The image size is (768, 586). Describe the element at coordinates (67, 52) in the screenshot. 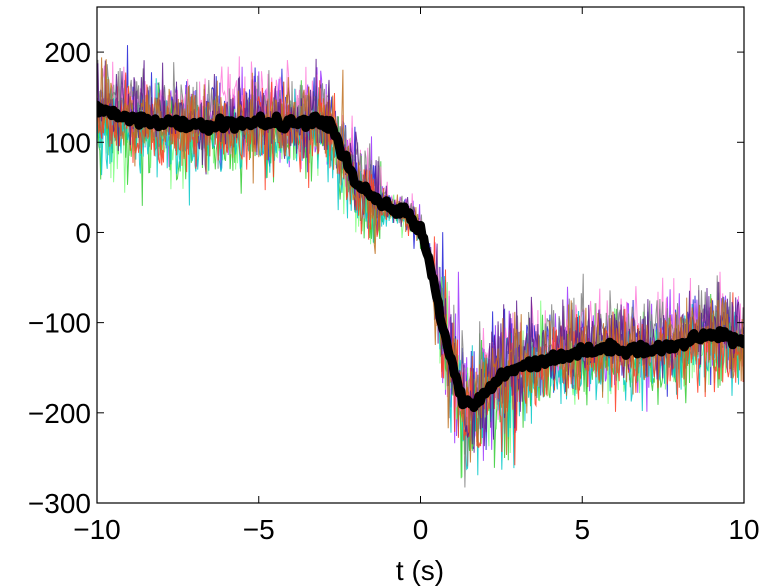

I see `y-tick-label: 200` at that location.